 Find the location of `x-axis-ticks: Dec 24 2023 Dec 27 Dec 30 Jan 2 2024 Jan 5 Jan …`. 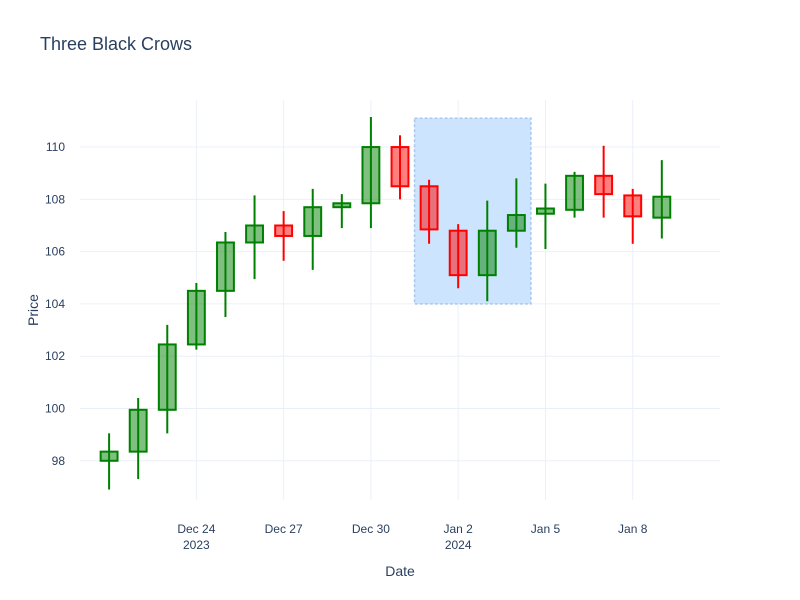

x-axis-ticks: Dec 24 2023 Dec 27 Dec 30 Jan 2 2024 Jan 5 Jan … is located at coordinates (412, 537).